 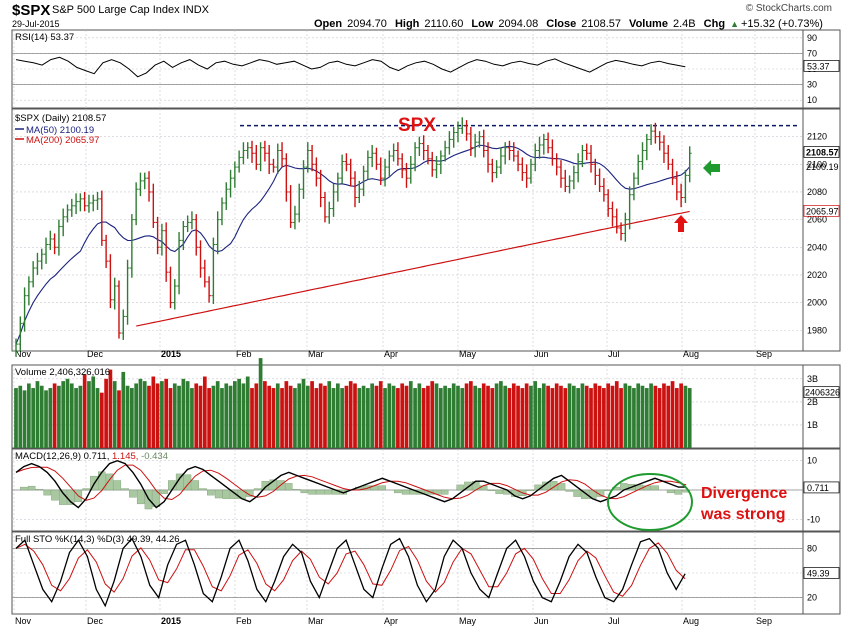 I want to click on macd-tick-label: -10, so click(x=813, y=519).